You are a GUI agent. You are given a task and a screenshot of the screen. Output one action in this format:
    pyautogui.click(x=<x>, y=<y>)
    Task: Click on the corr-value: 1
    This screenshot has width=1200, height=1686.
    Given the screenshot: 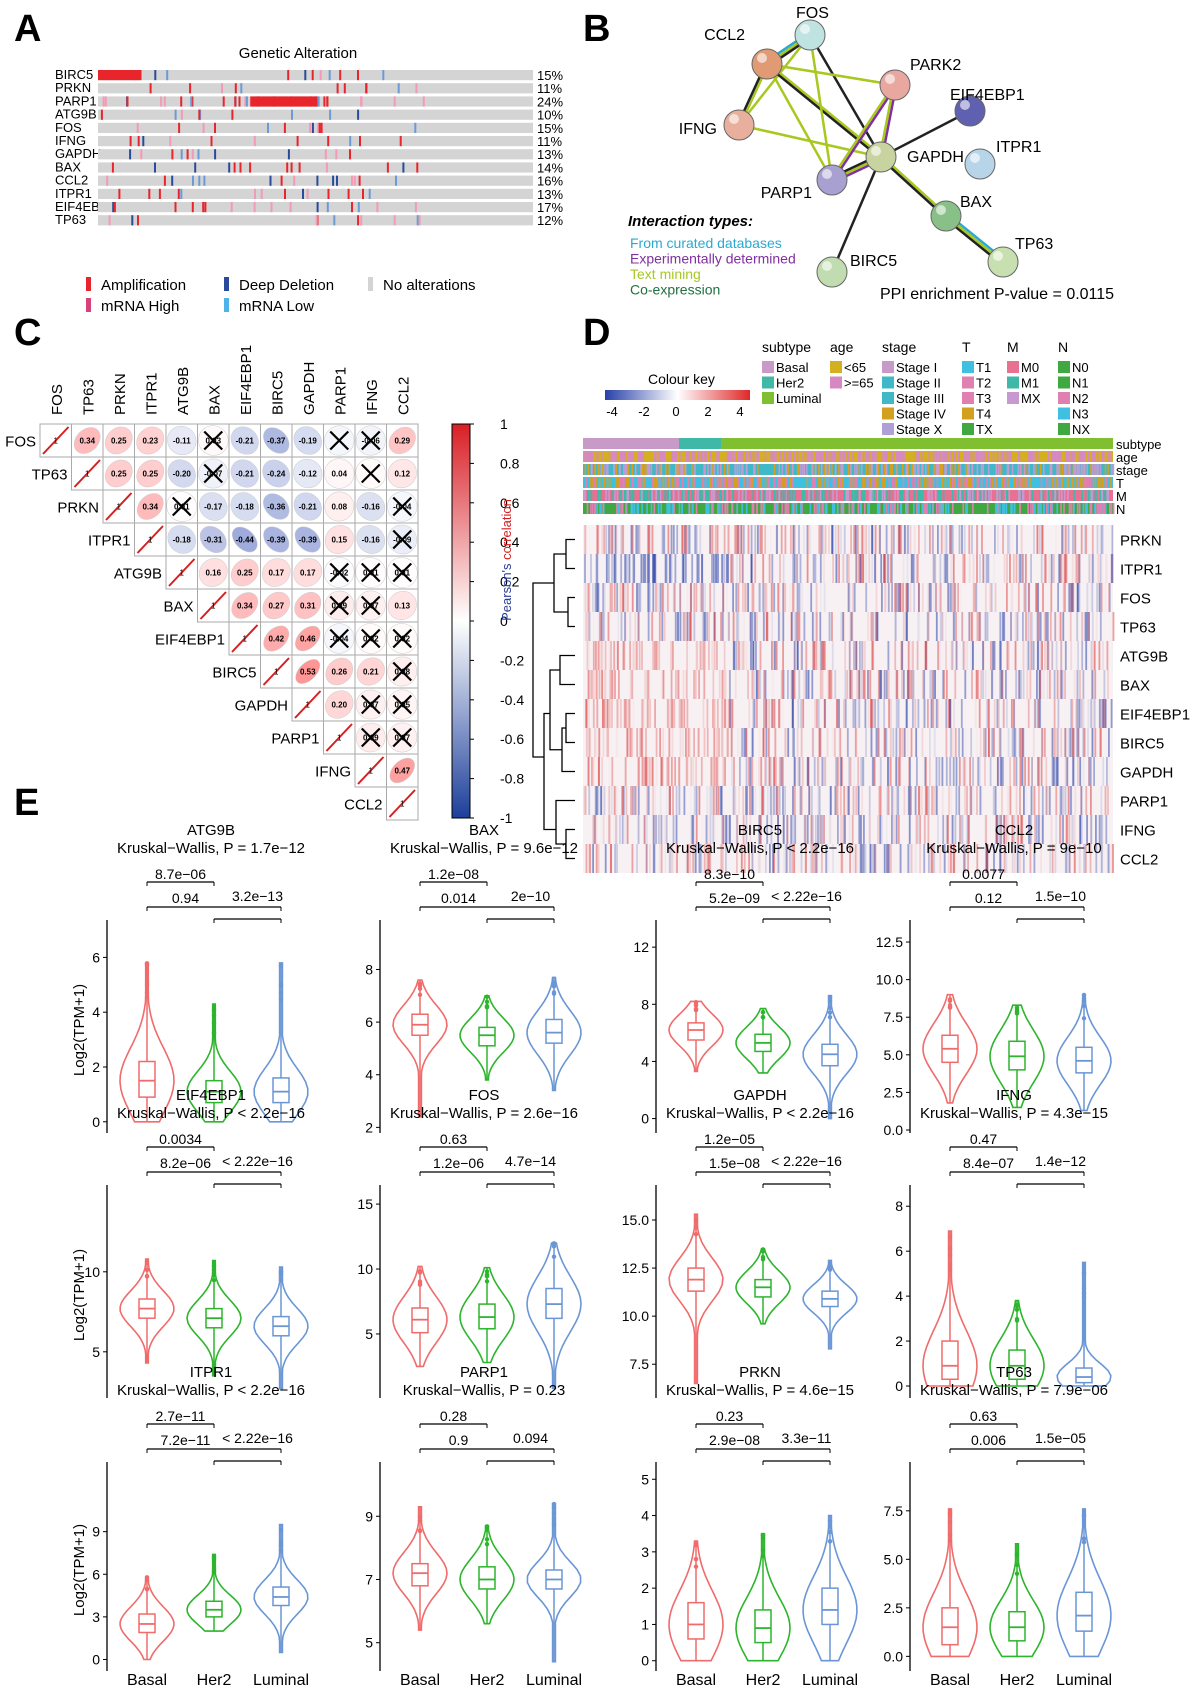 What is the action you would take?
    pyautogui.click(x=276, y=672)
    